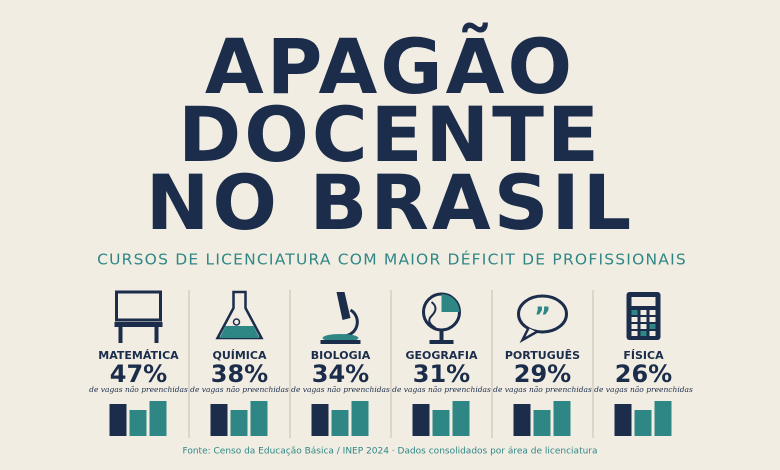 Image resolution: width=780 pixels, height=470 pixels. What do you see at coordinates (239, 374) in the screenshot?
I see `item-value: 38%` at bounding box center [239, 374].